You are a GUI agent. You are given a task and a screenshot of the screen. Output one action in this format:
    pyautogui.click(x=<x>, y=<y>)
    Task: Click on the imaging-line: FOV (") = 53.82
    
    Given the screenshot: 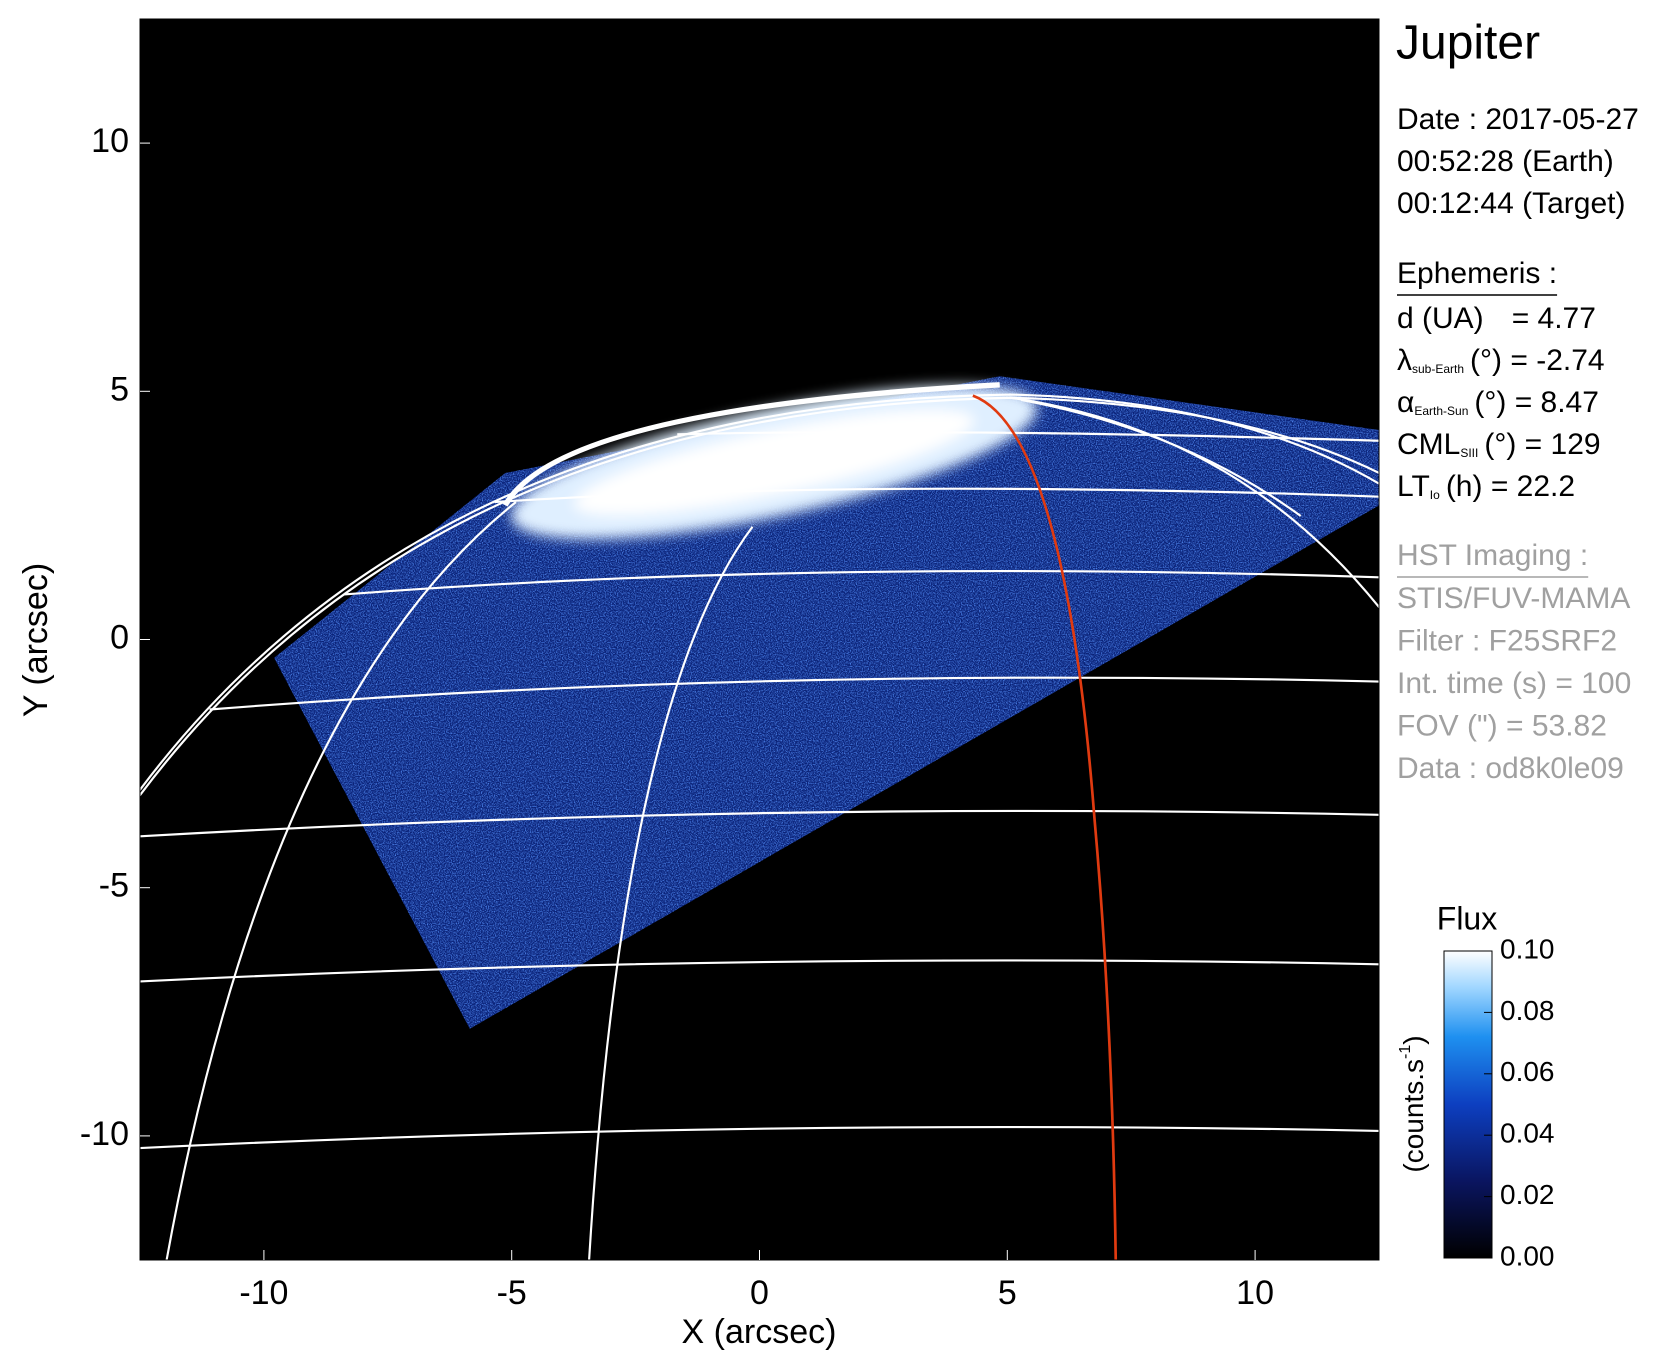 What is the action you would take?
    pyautogui.click(x=1502, y=725)
    